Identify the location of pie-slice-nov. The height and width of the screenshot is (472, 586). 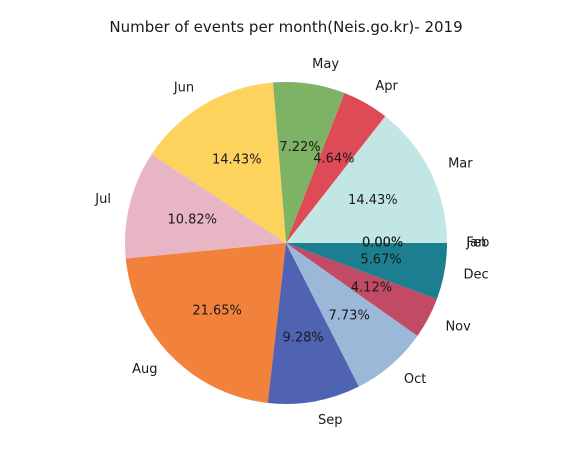
(361, 289).